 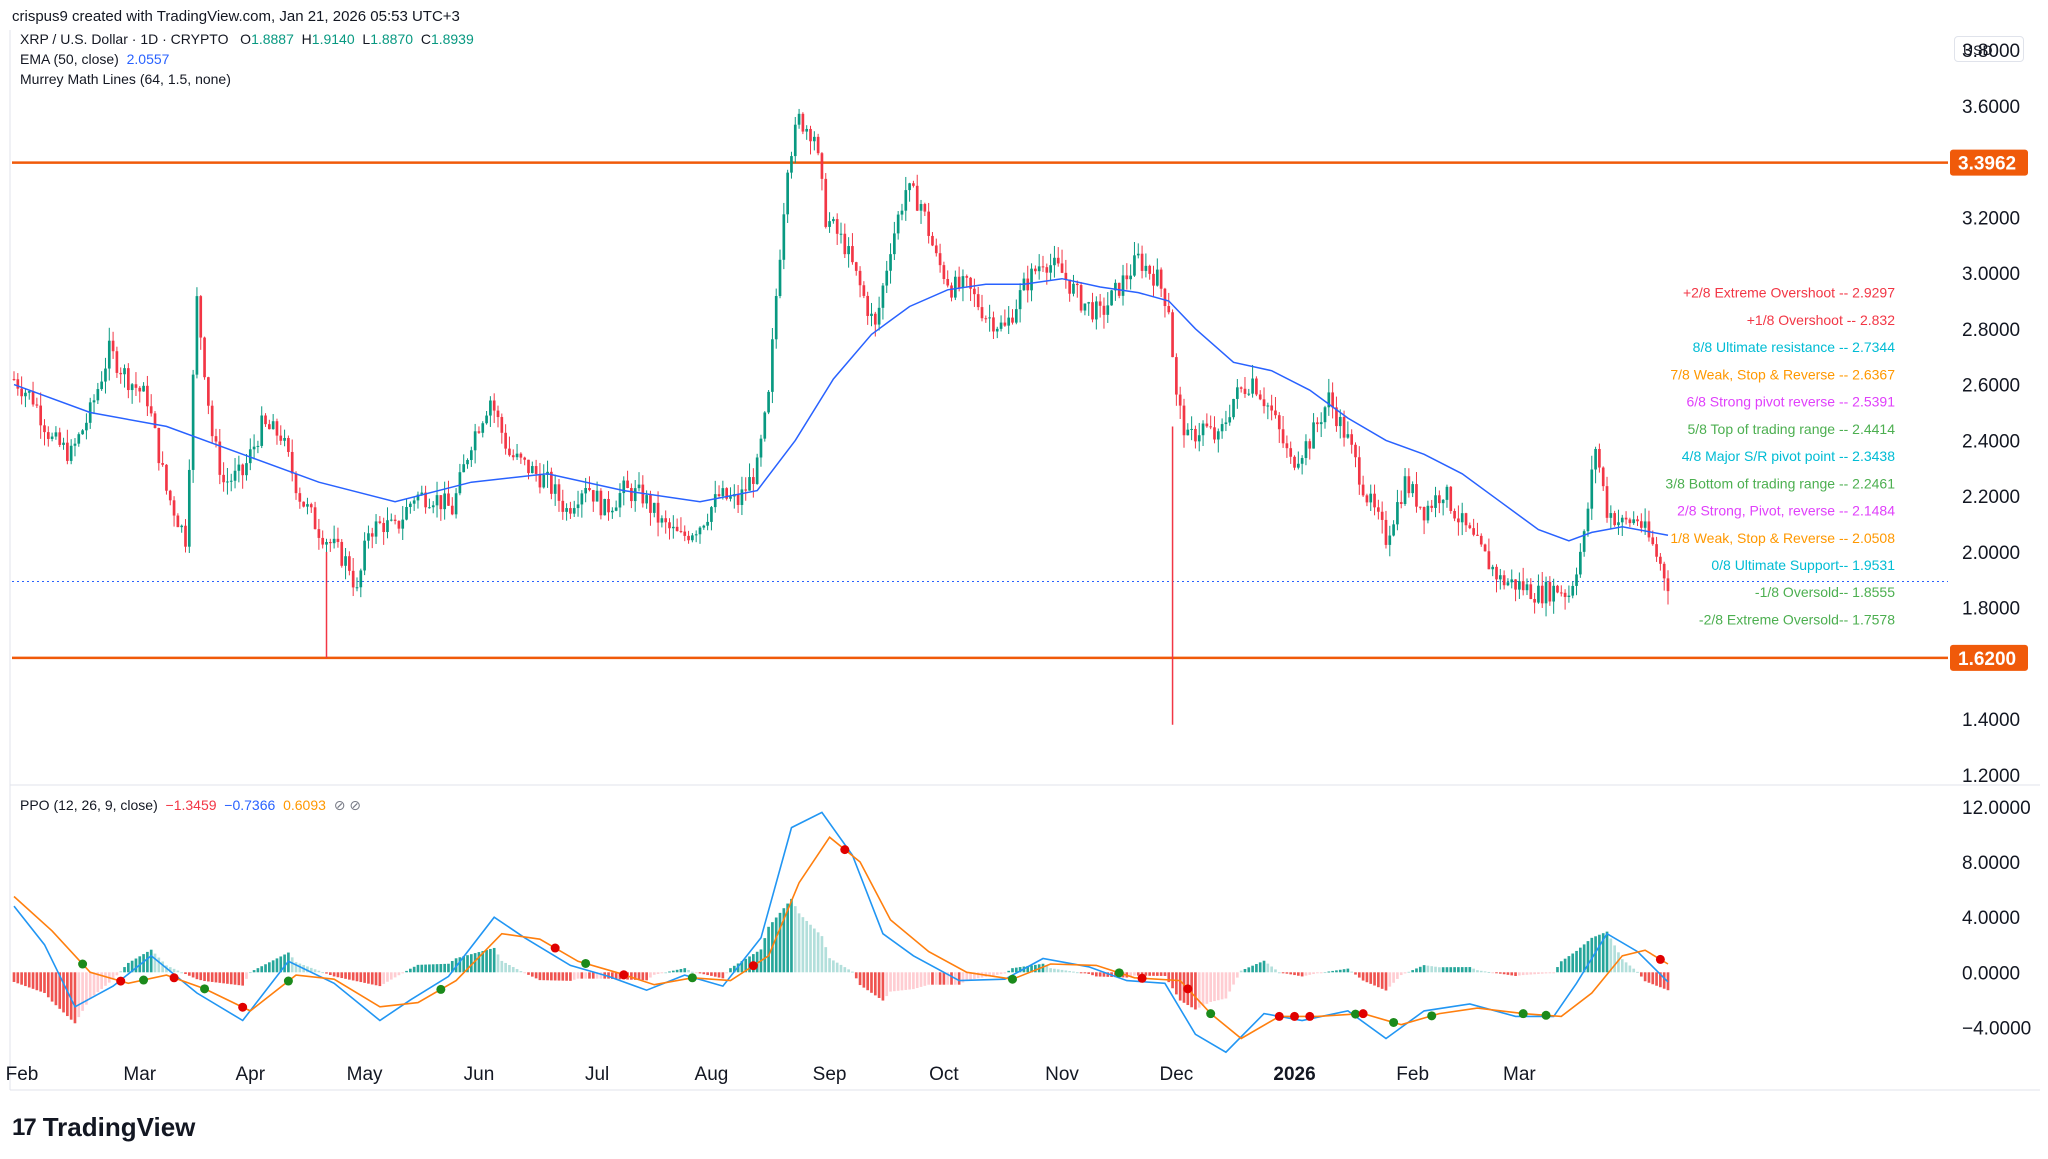 I want to click on high-value: 1.9140, so click(x=333, y=39).